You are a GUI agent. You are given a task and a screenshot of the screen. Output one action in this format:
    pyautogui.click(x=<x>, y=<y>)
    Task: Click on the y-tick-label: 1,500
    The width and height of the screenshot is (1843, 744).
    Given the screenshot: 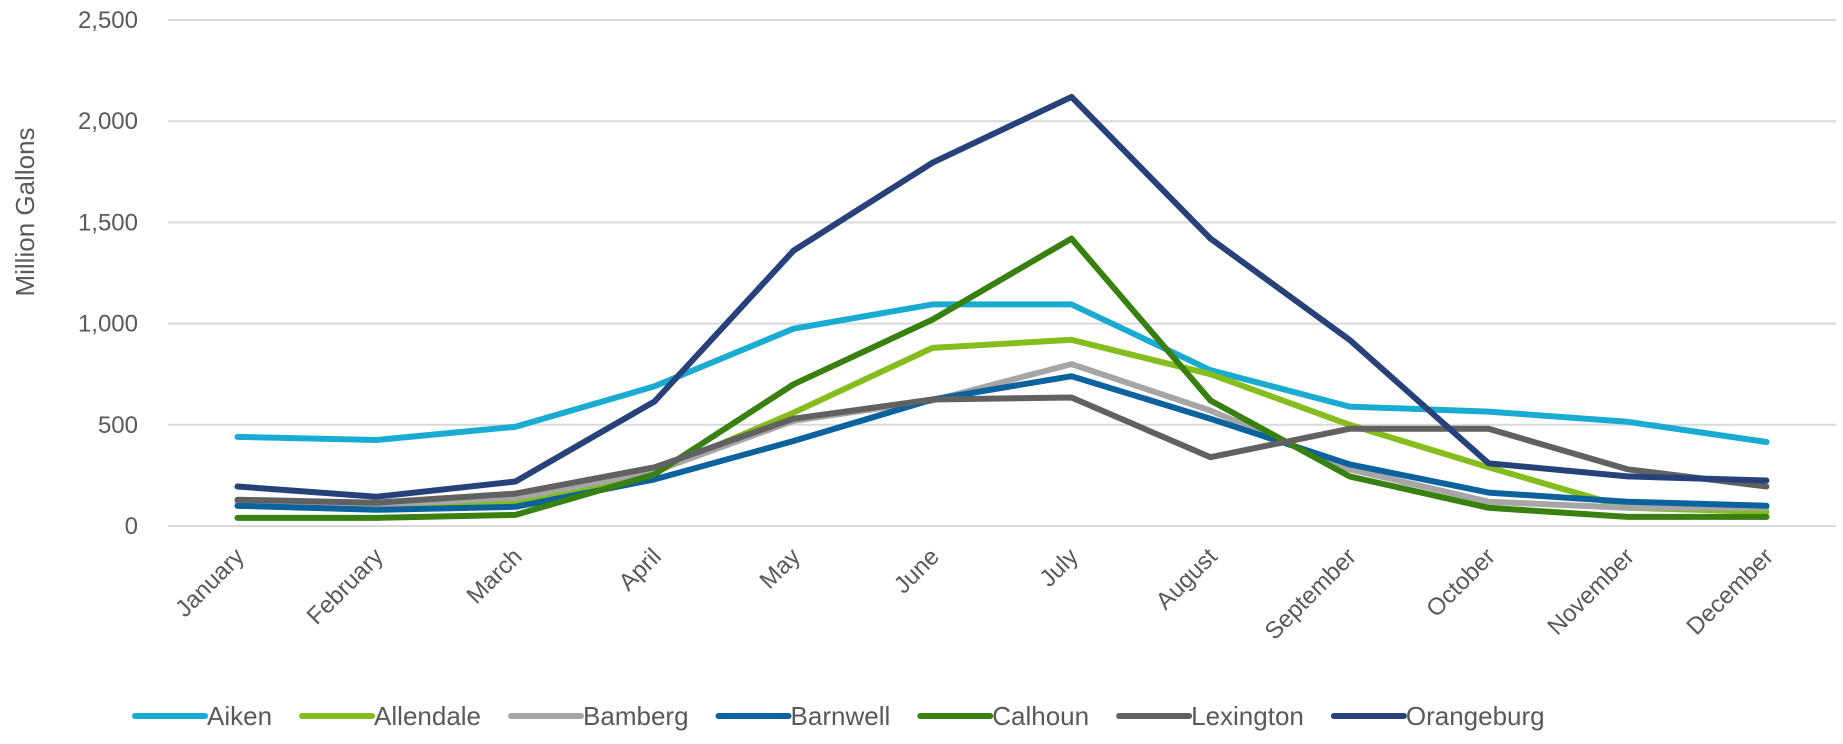 What is the action you would take?
    pyautogui.click(x=108, y=222)
    